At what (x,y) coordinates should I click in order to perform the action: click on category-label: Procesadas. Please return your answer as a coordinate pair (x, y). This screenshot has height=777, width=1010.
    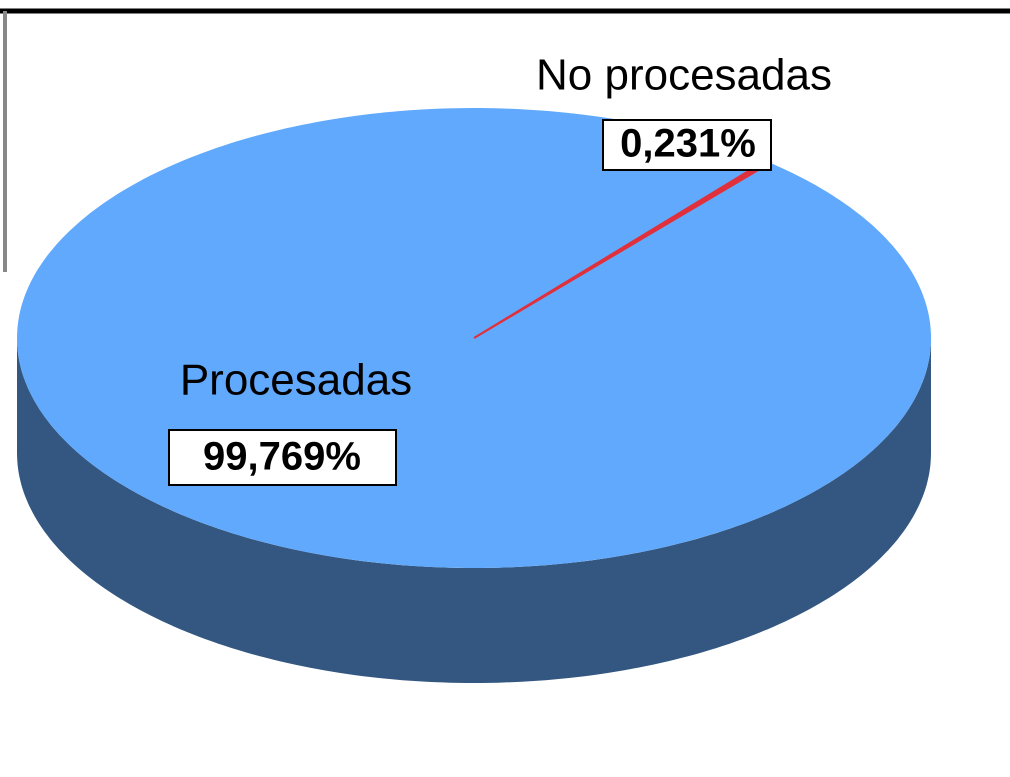
    Looking at the image, I should click on (296, 380).